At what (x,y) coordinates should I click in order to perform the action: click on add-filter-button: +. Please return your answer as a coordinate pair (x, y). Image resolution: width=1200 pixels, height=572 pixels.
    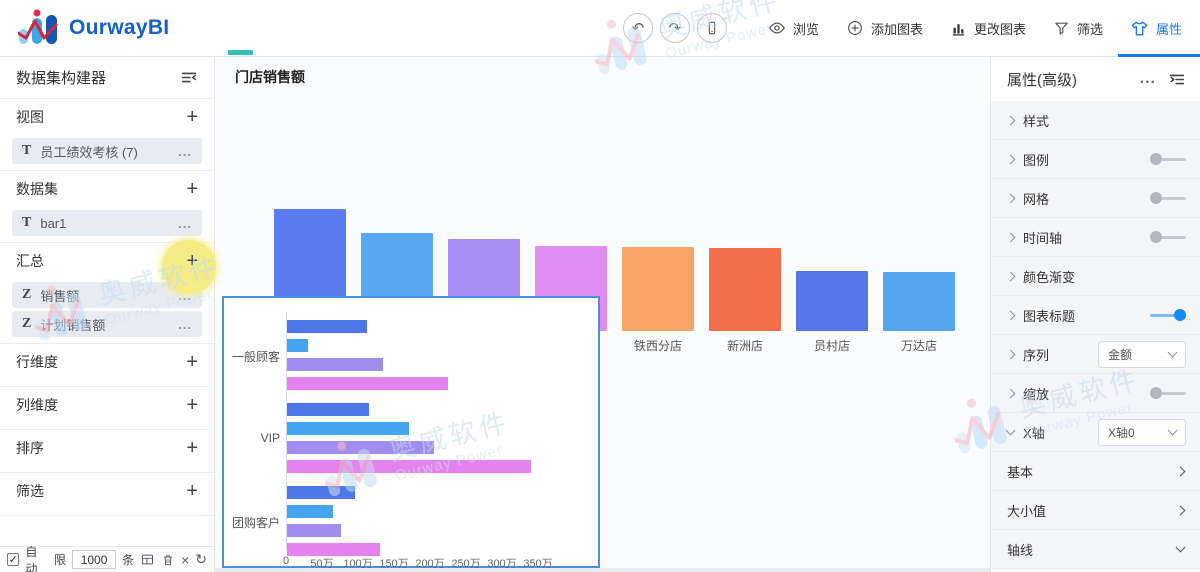
    Looking at the image, I should click on (192, 491).